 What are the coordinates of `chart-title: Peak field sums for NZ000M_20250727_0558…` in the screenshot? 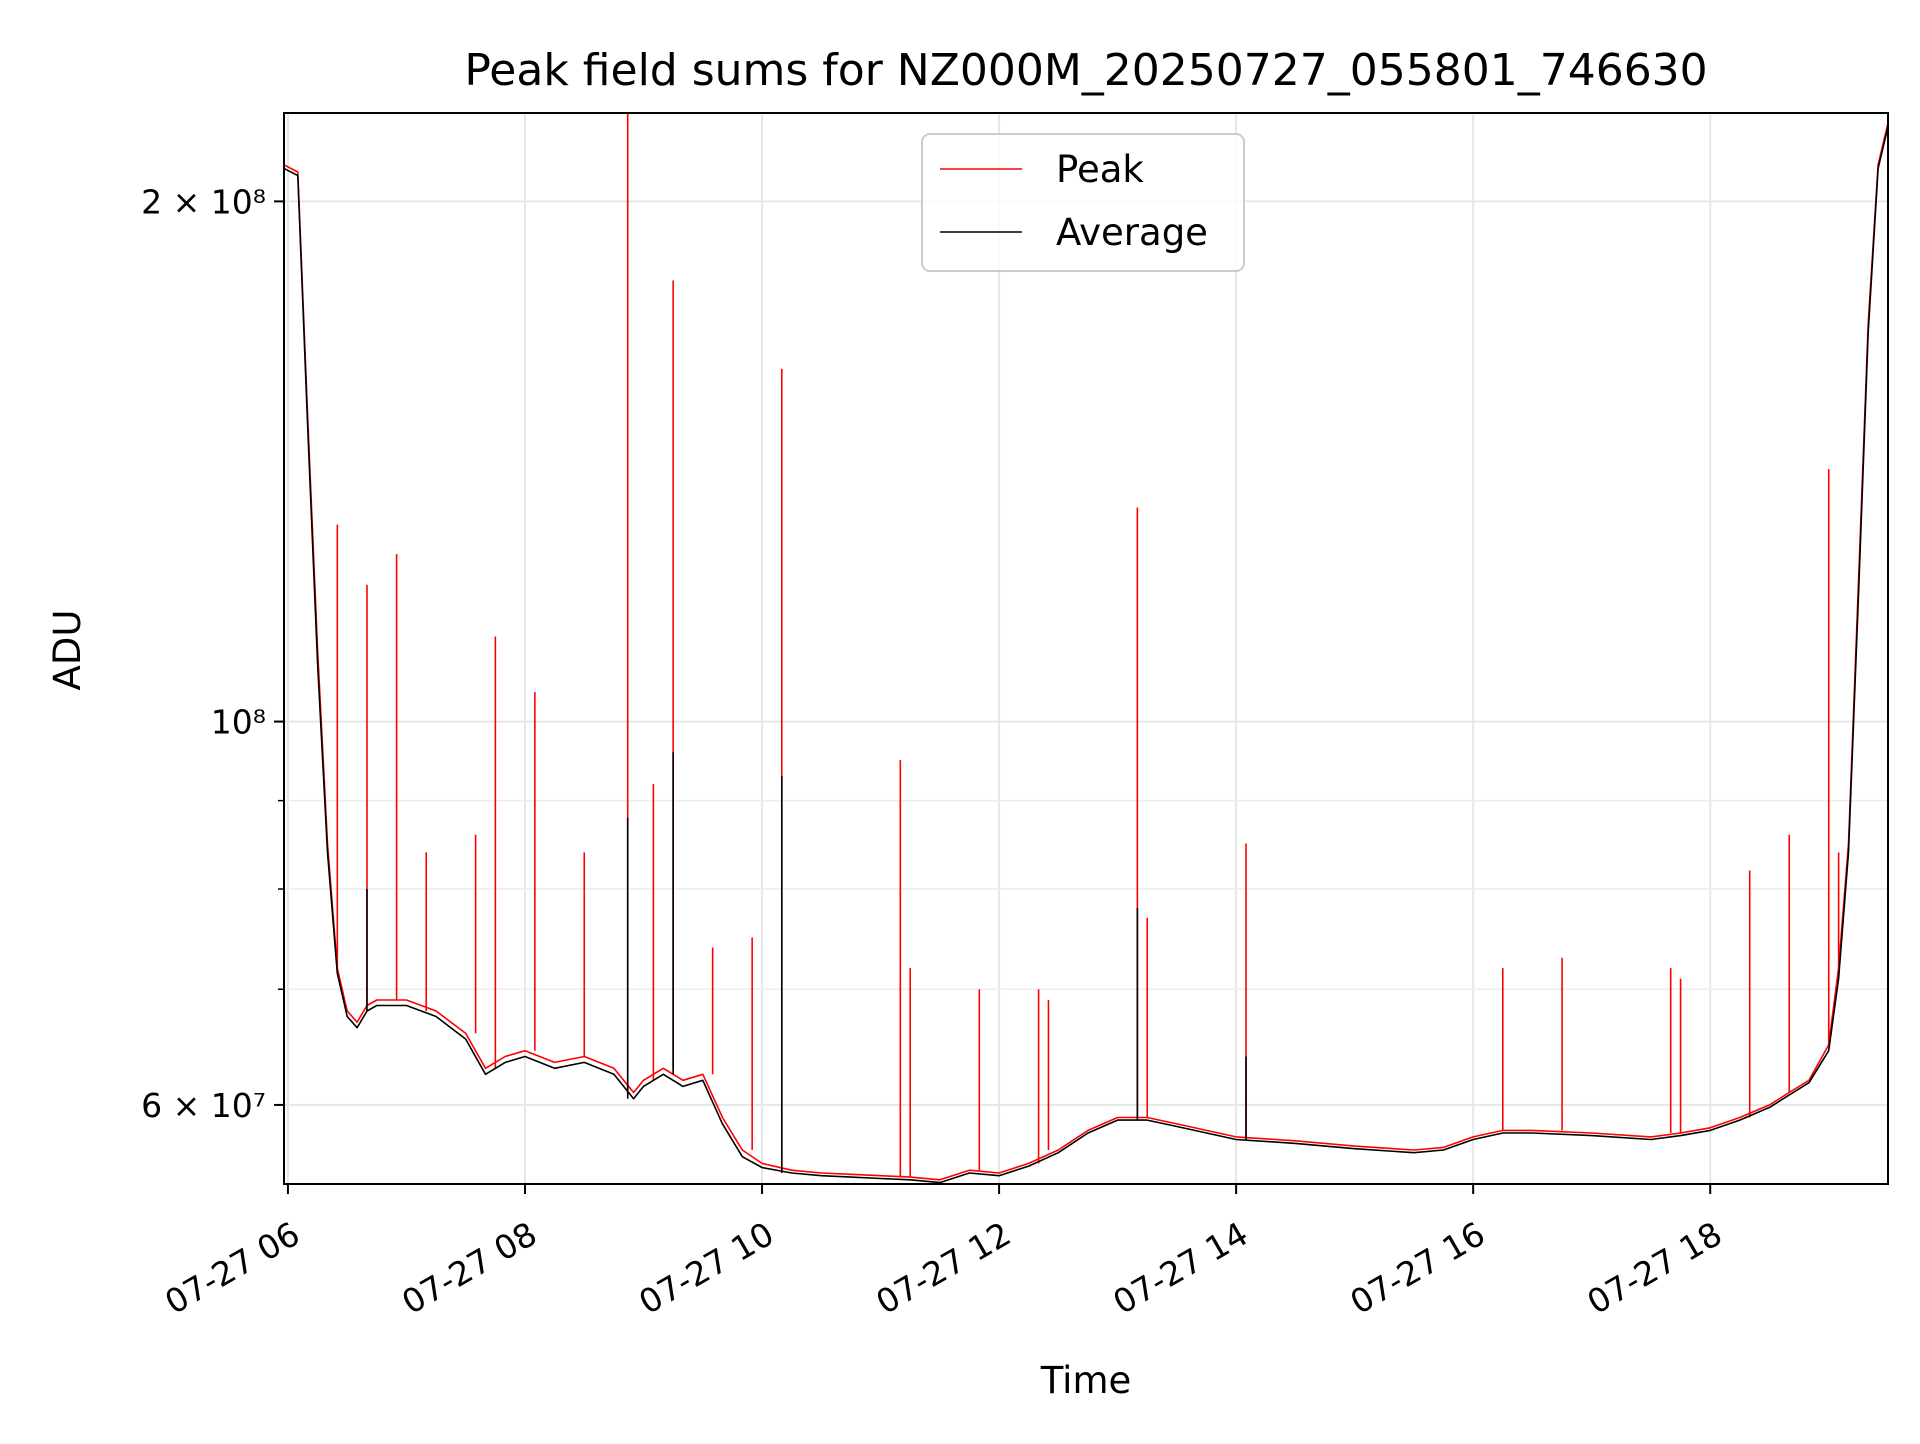 It's located at (1085, 70).